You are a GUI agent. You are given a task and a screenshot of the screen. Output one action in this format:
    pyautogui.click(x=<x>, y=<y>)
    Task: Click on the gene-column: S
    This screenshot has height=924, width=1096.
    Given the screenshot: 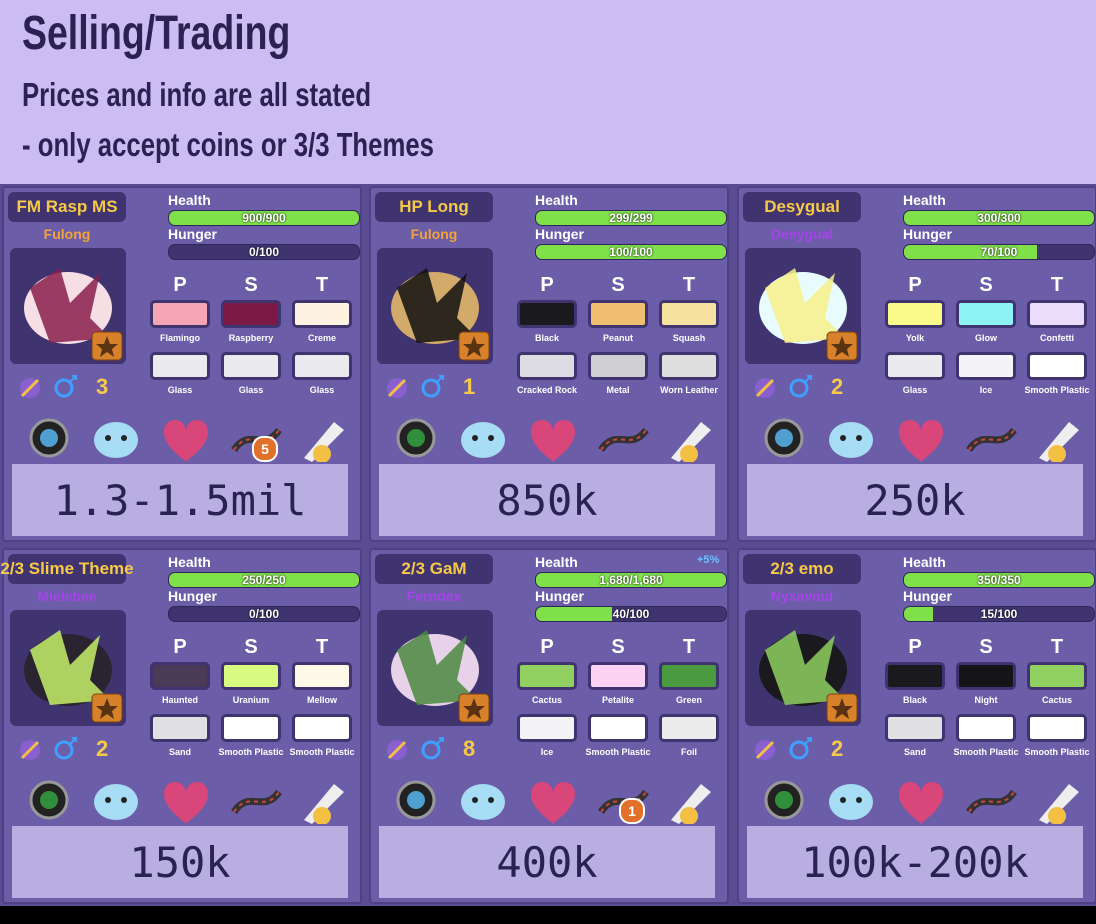 What is the action you would take?
    pyautogui.click(x=618, y=285)
    